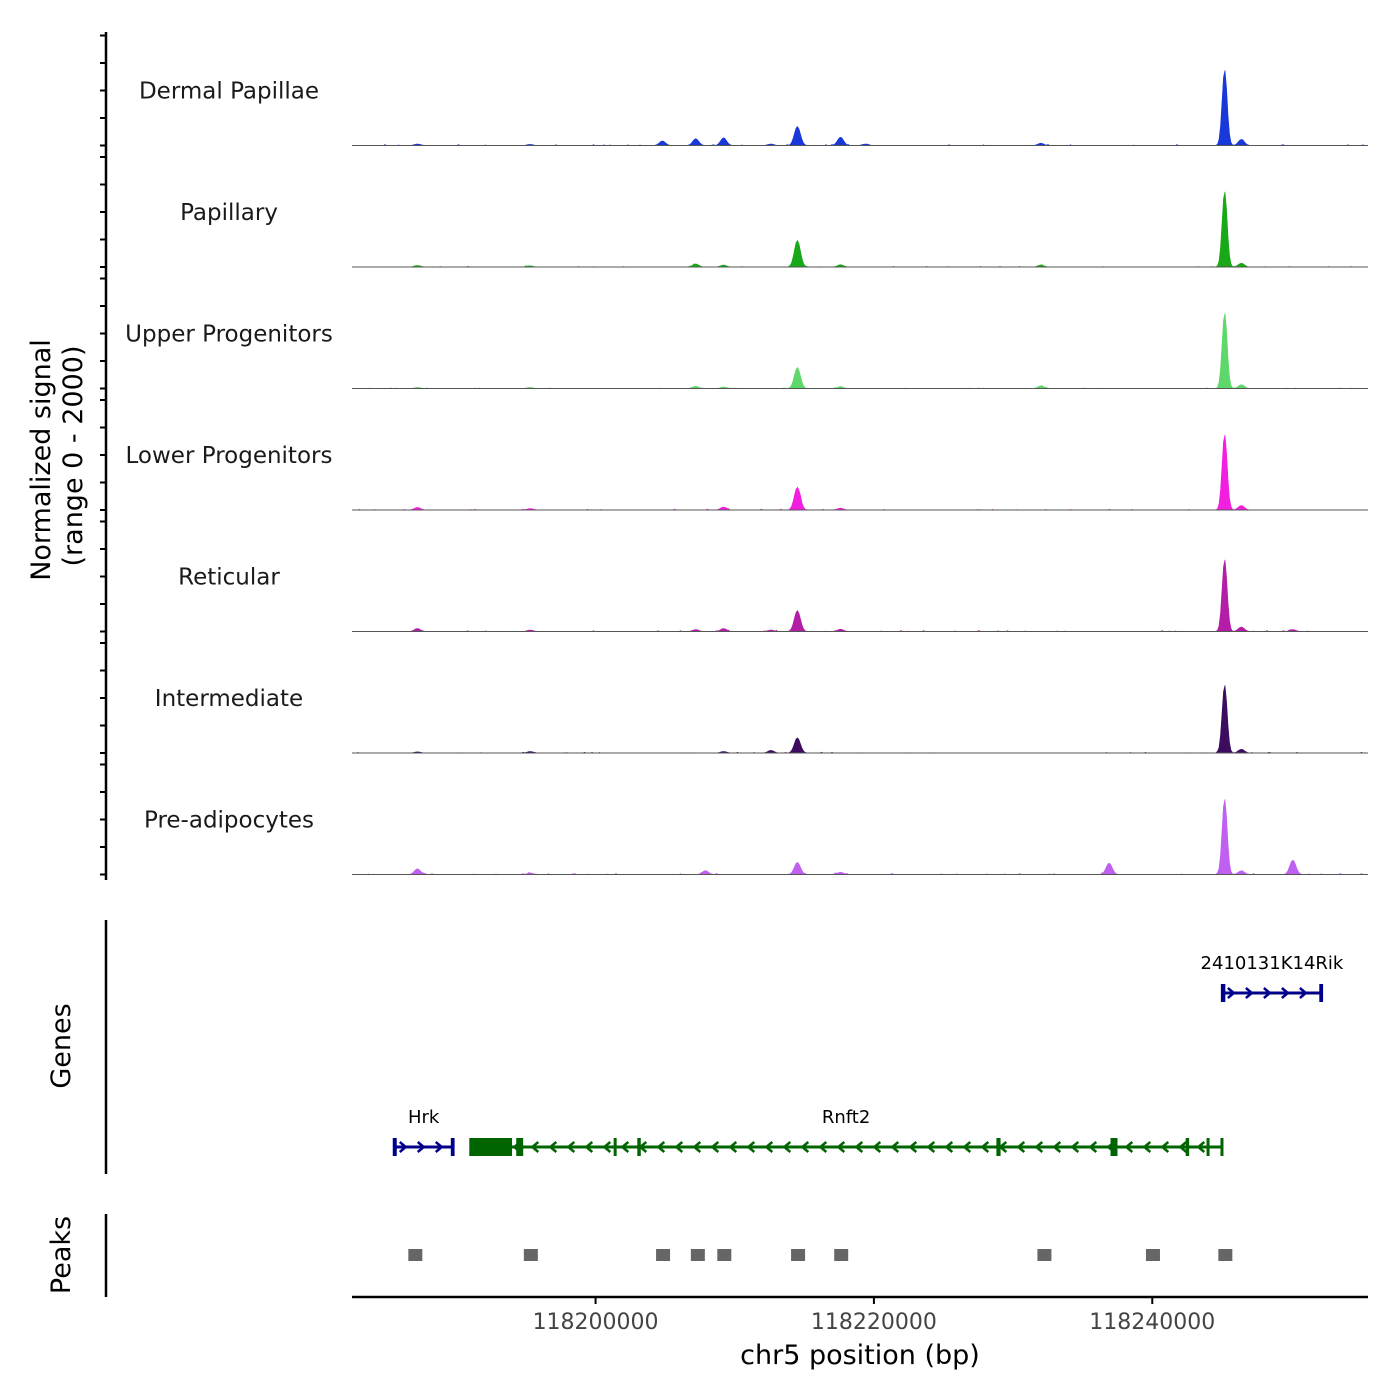 The height and width of the screenshot is (1400, 1400). Describe the element at coordinates (61, 1255) in the screenshot. I see `peaks-panel-label: Peaks` at that location.